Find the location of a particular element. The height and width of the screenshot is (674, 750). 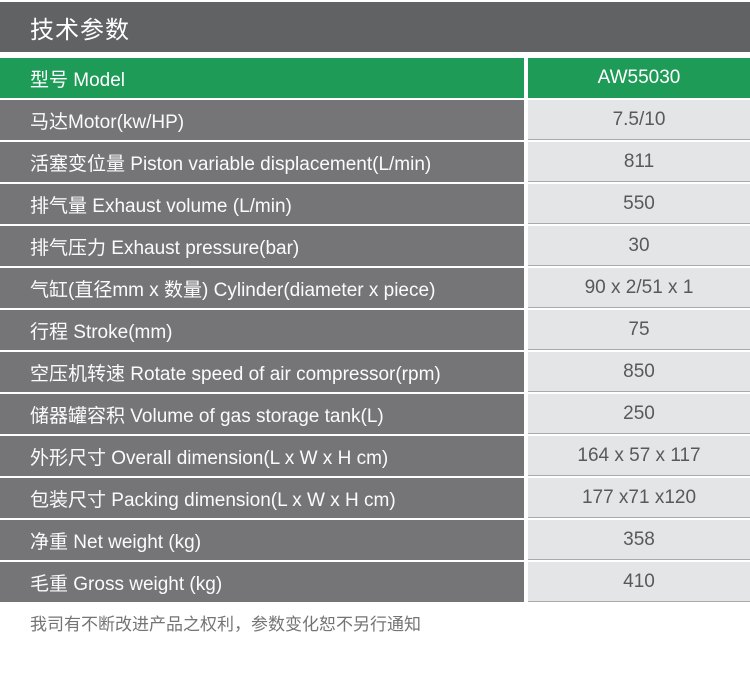

spec-label: 行程 Stroke(mm) is located at coordinates (262, 330).